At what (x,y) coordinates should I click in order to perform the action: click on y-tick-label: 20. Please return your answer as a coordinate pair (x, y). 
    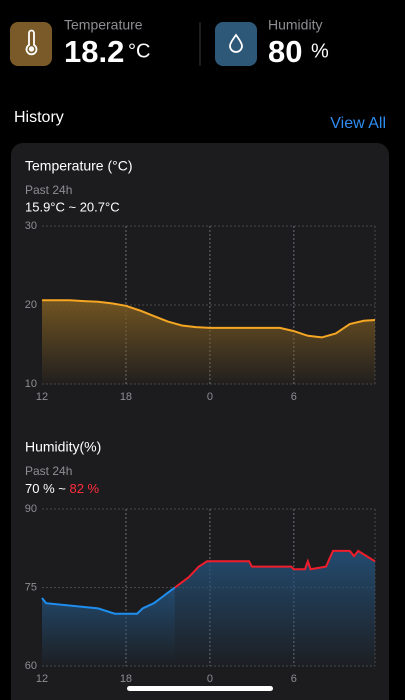
    Looking at the image, I should click on (31, 305).